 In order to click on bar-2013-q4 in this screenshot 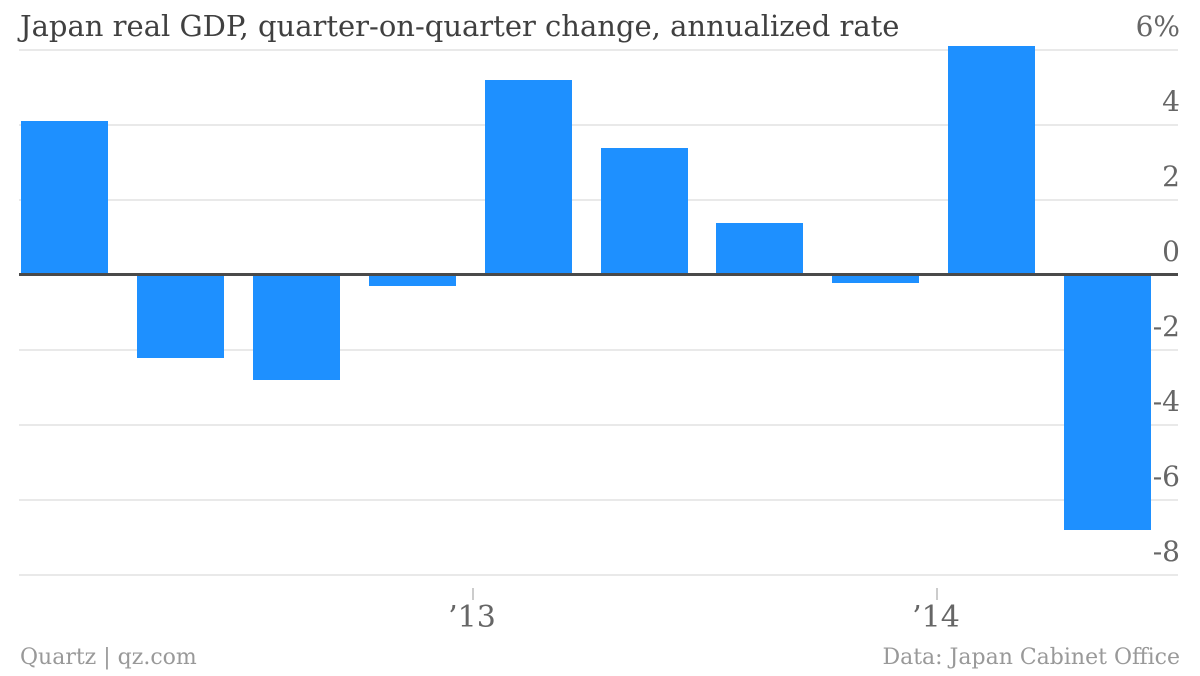, I will do `click(875, 279)`.